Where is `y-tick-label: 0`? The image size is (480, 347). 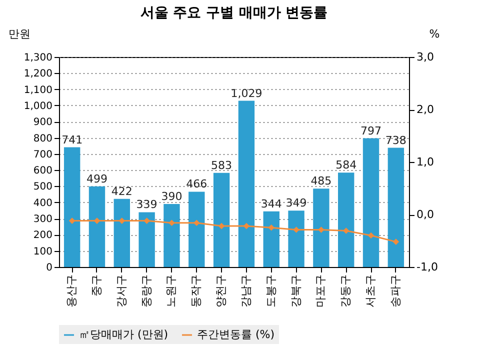
y-tick-label: 0 is located at coordinates (49, 268).